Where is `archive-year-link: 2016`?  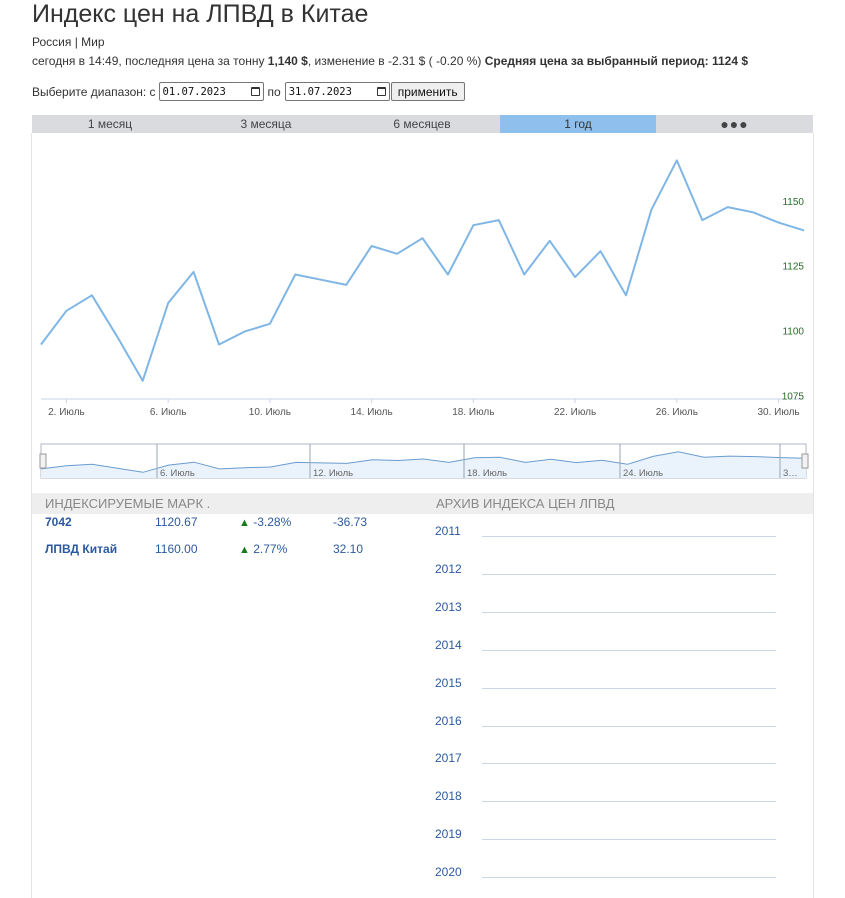 archive-year-link: 2016 is located at coordinates (448, 721).